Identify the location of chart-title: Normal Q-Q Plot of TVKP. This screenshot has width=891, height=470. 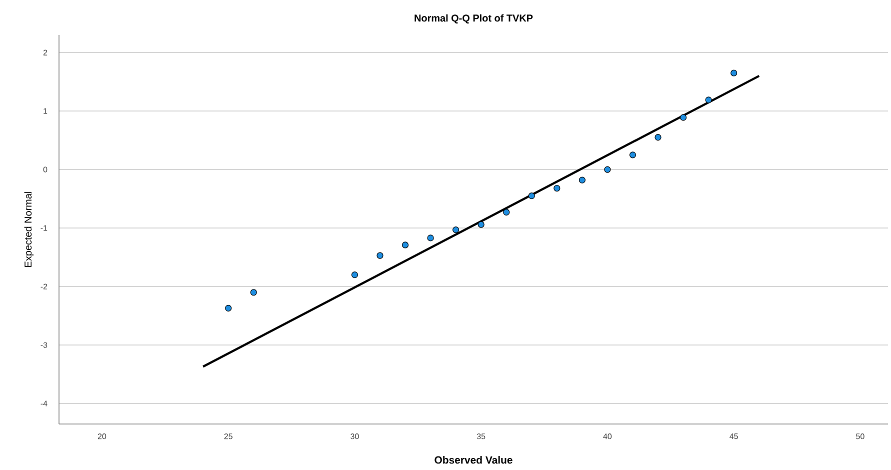
(473, 19).